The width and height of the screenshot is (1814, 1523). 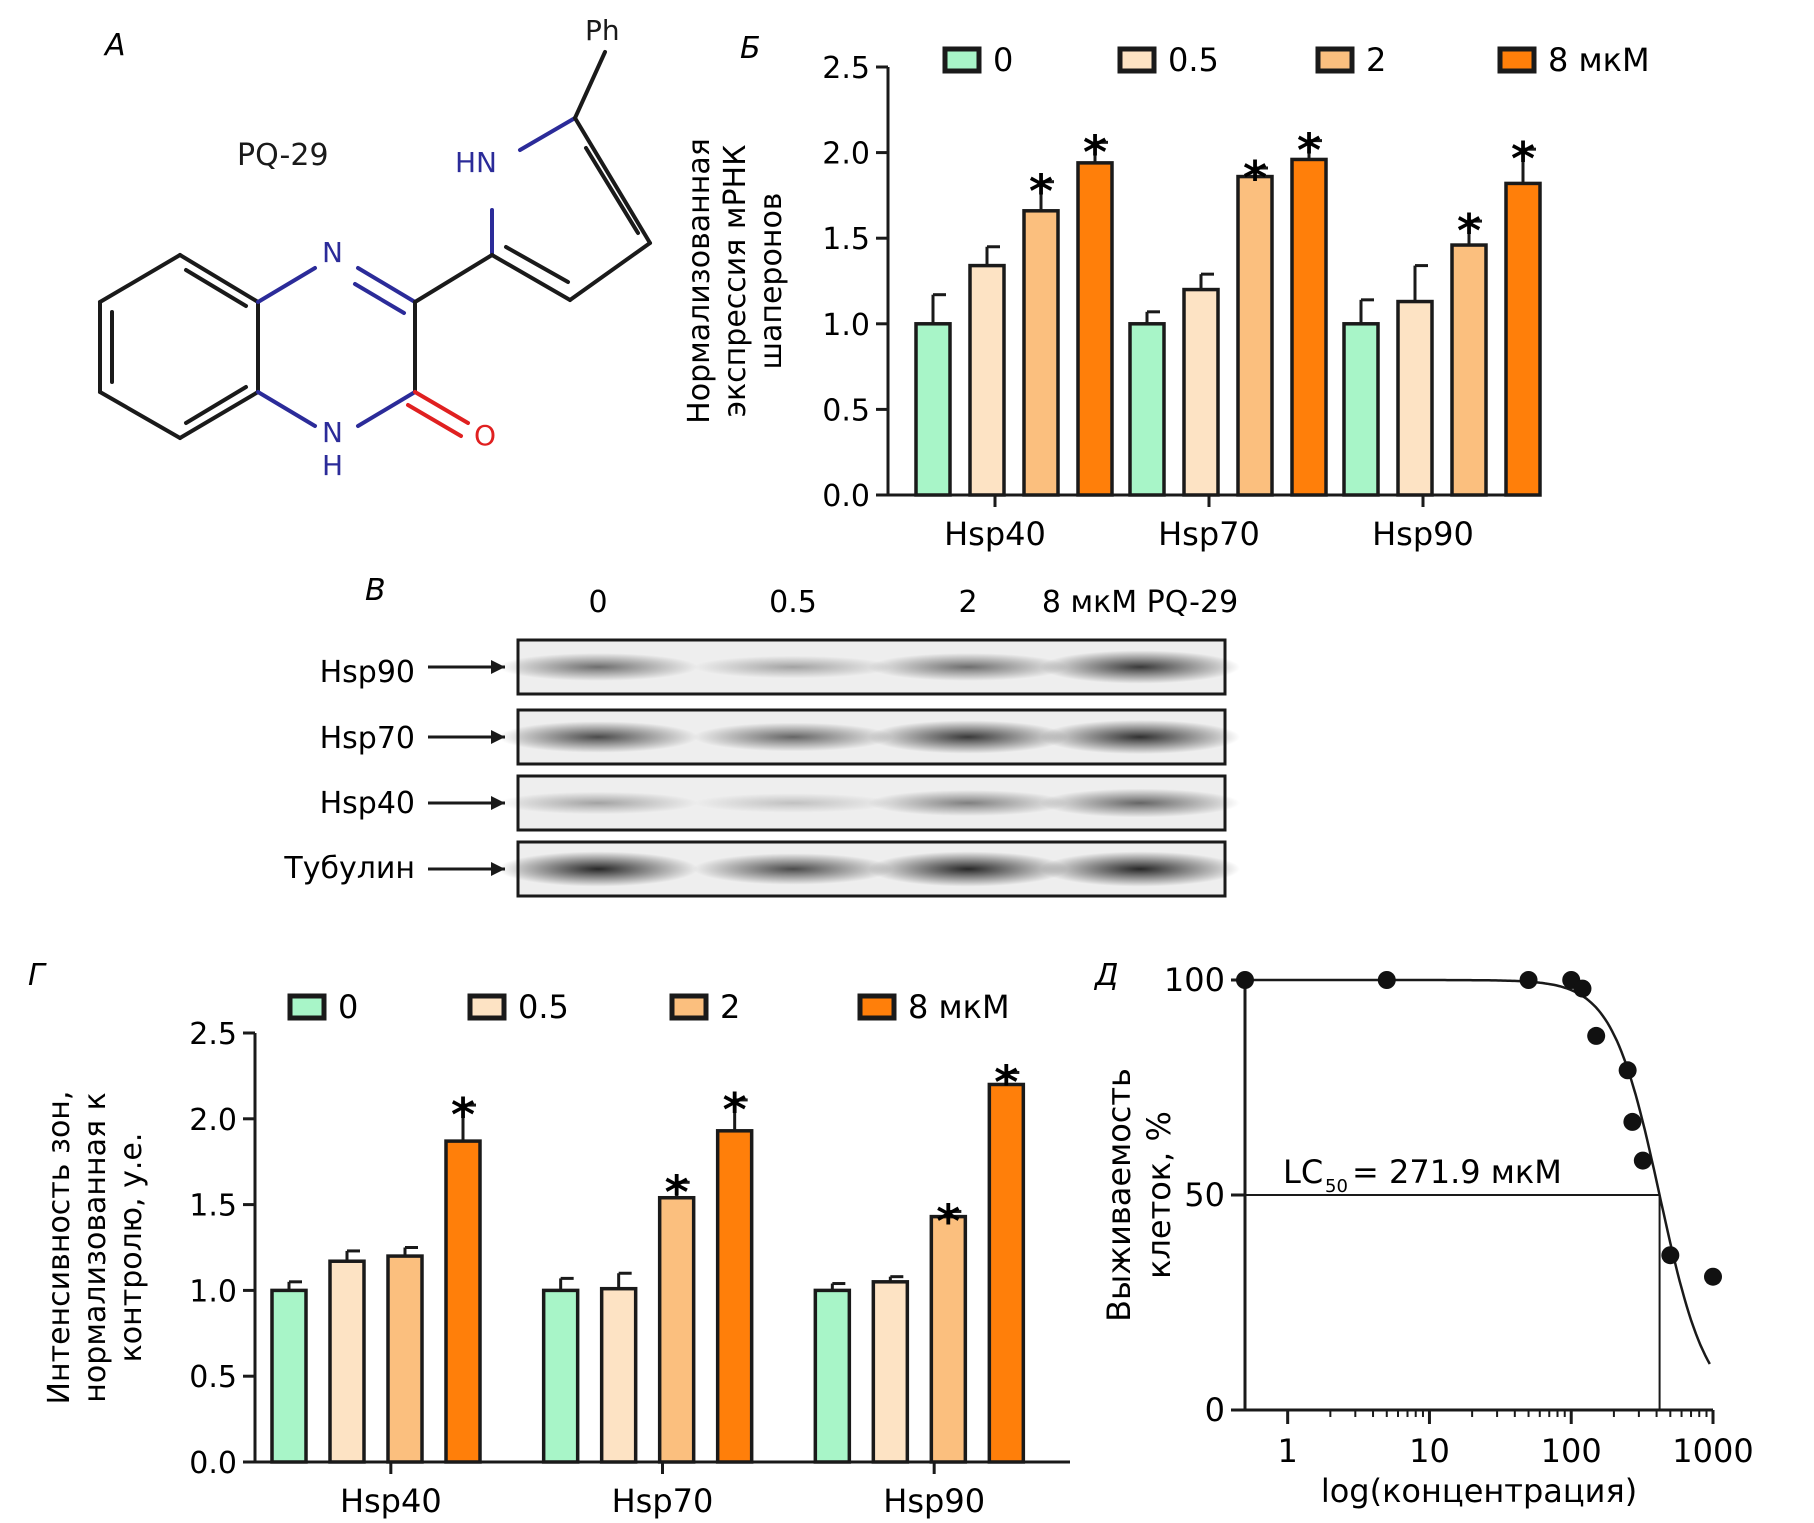 I want to click on y-axis-label-line: Нормализованная, so click(x=699, y=281).